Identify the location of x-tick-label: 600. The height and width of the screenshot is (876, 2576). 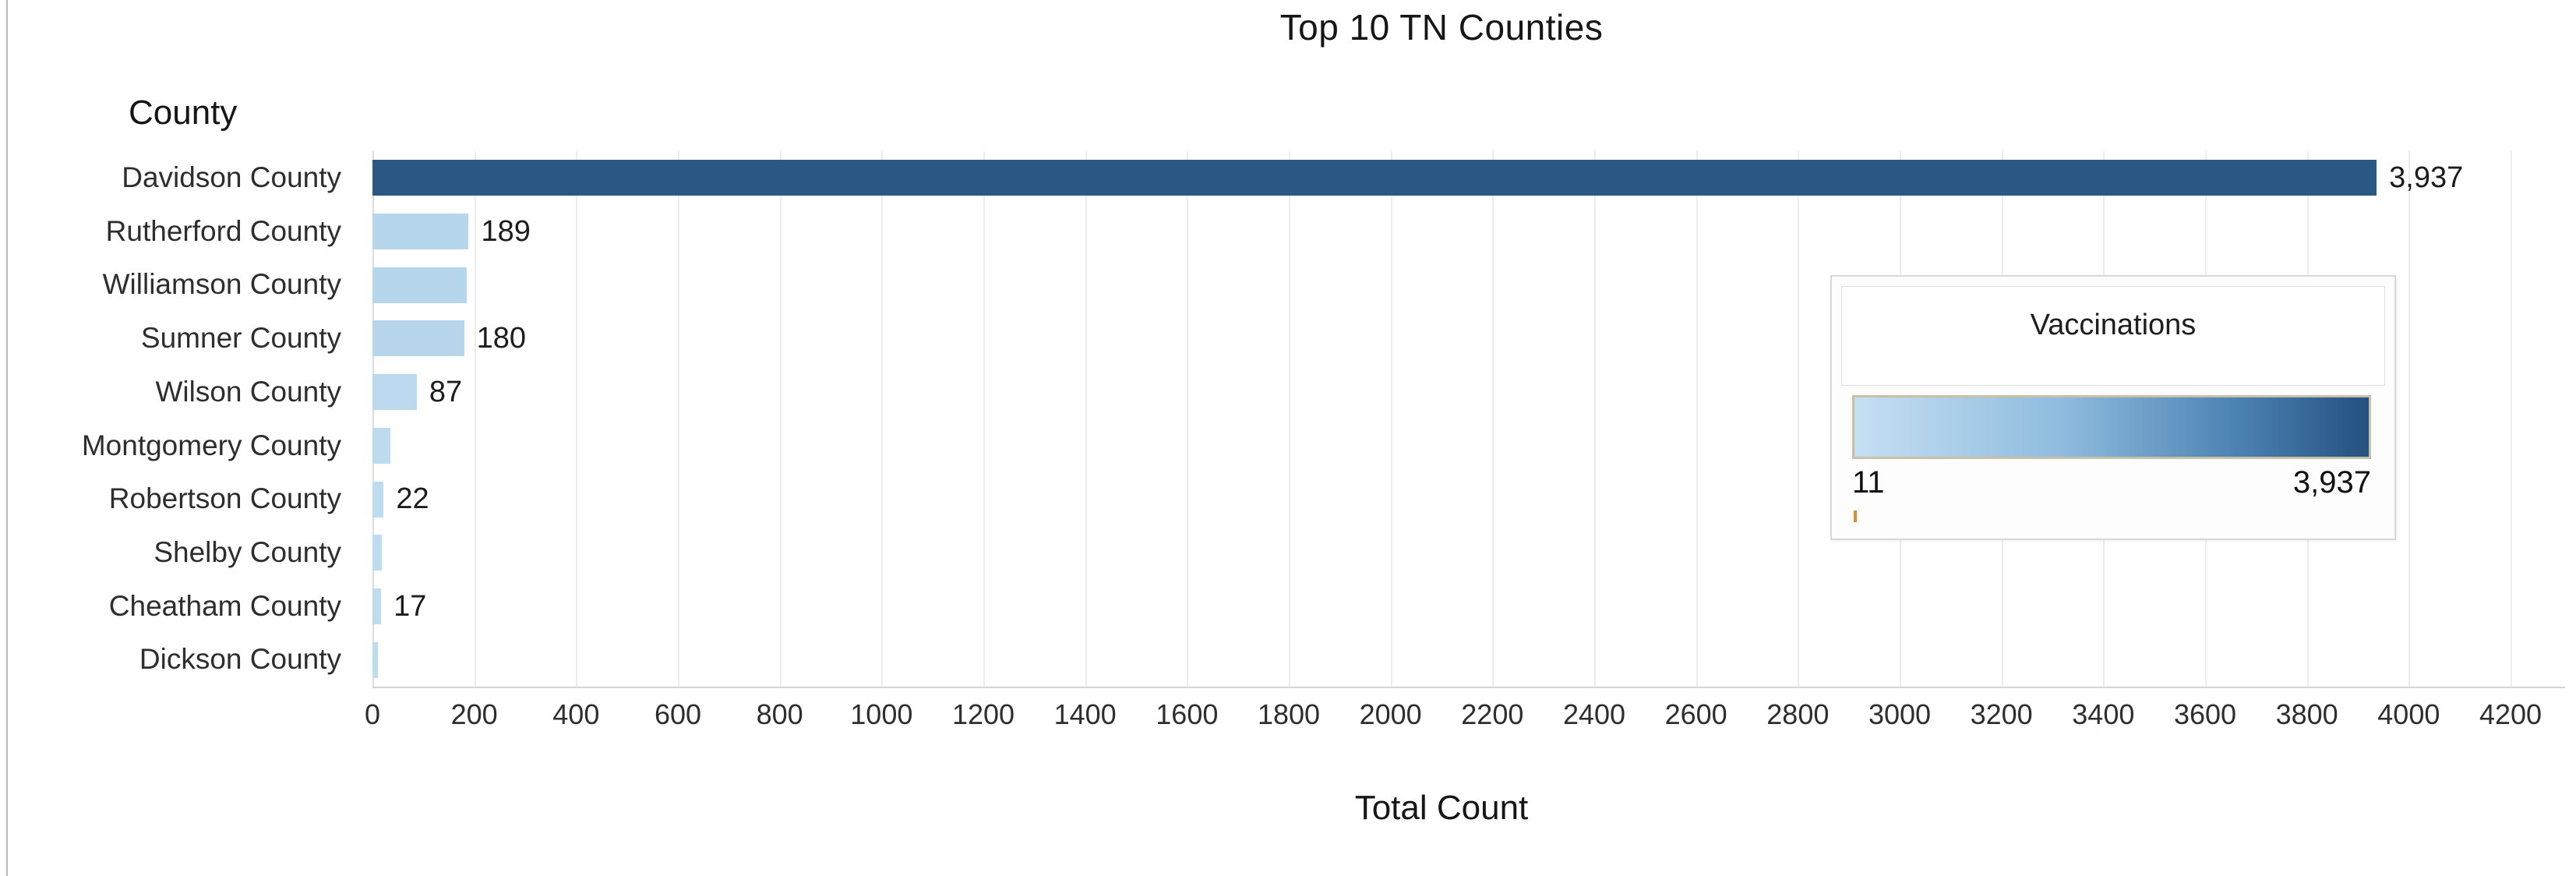
(678, 714).